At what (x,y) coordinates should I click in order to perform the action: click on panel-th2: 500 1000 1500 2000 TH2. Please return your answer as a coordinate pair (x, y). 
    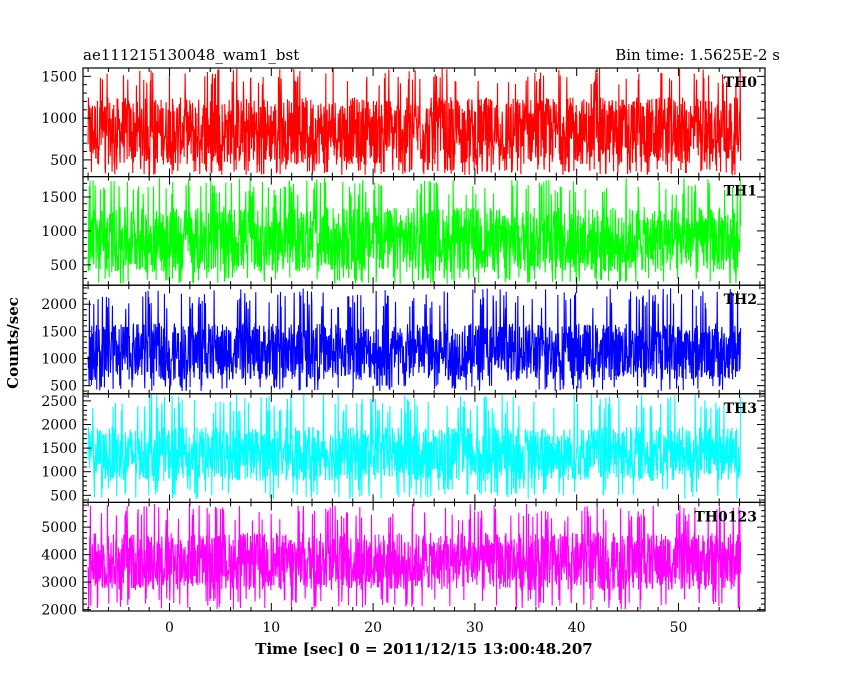
    Looking at the image, I should click on (403, 339).